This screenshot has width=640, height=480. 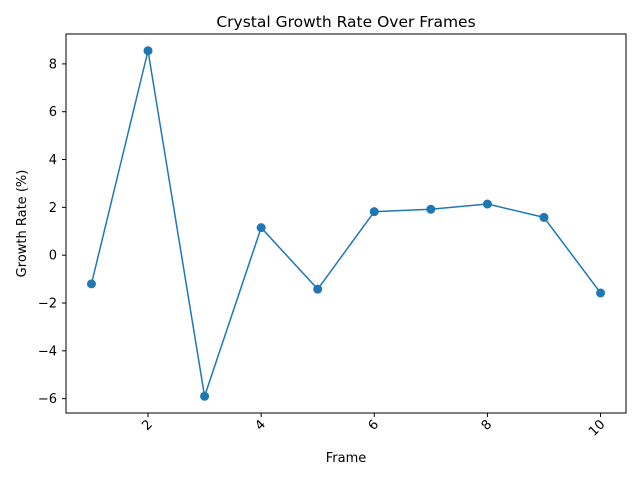 What do you see at coordinates (47, 399) in the screenshot?
I see `y-tick-label: −6` at bounding box center [47, 399].